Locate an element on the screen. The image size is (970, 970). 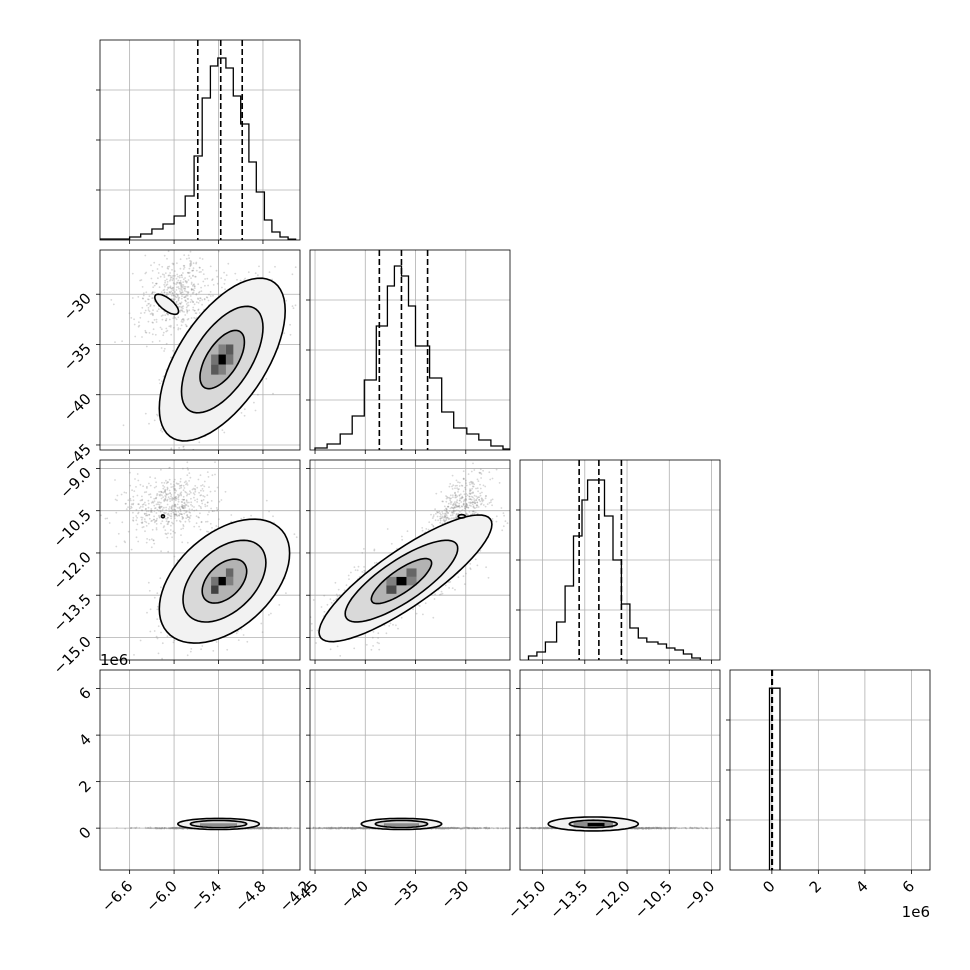
panel-frame is located at coordinates (410, 350).